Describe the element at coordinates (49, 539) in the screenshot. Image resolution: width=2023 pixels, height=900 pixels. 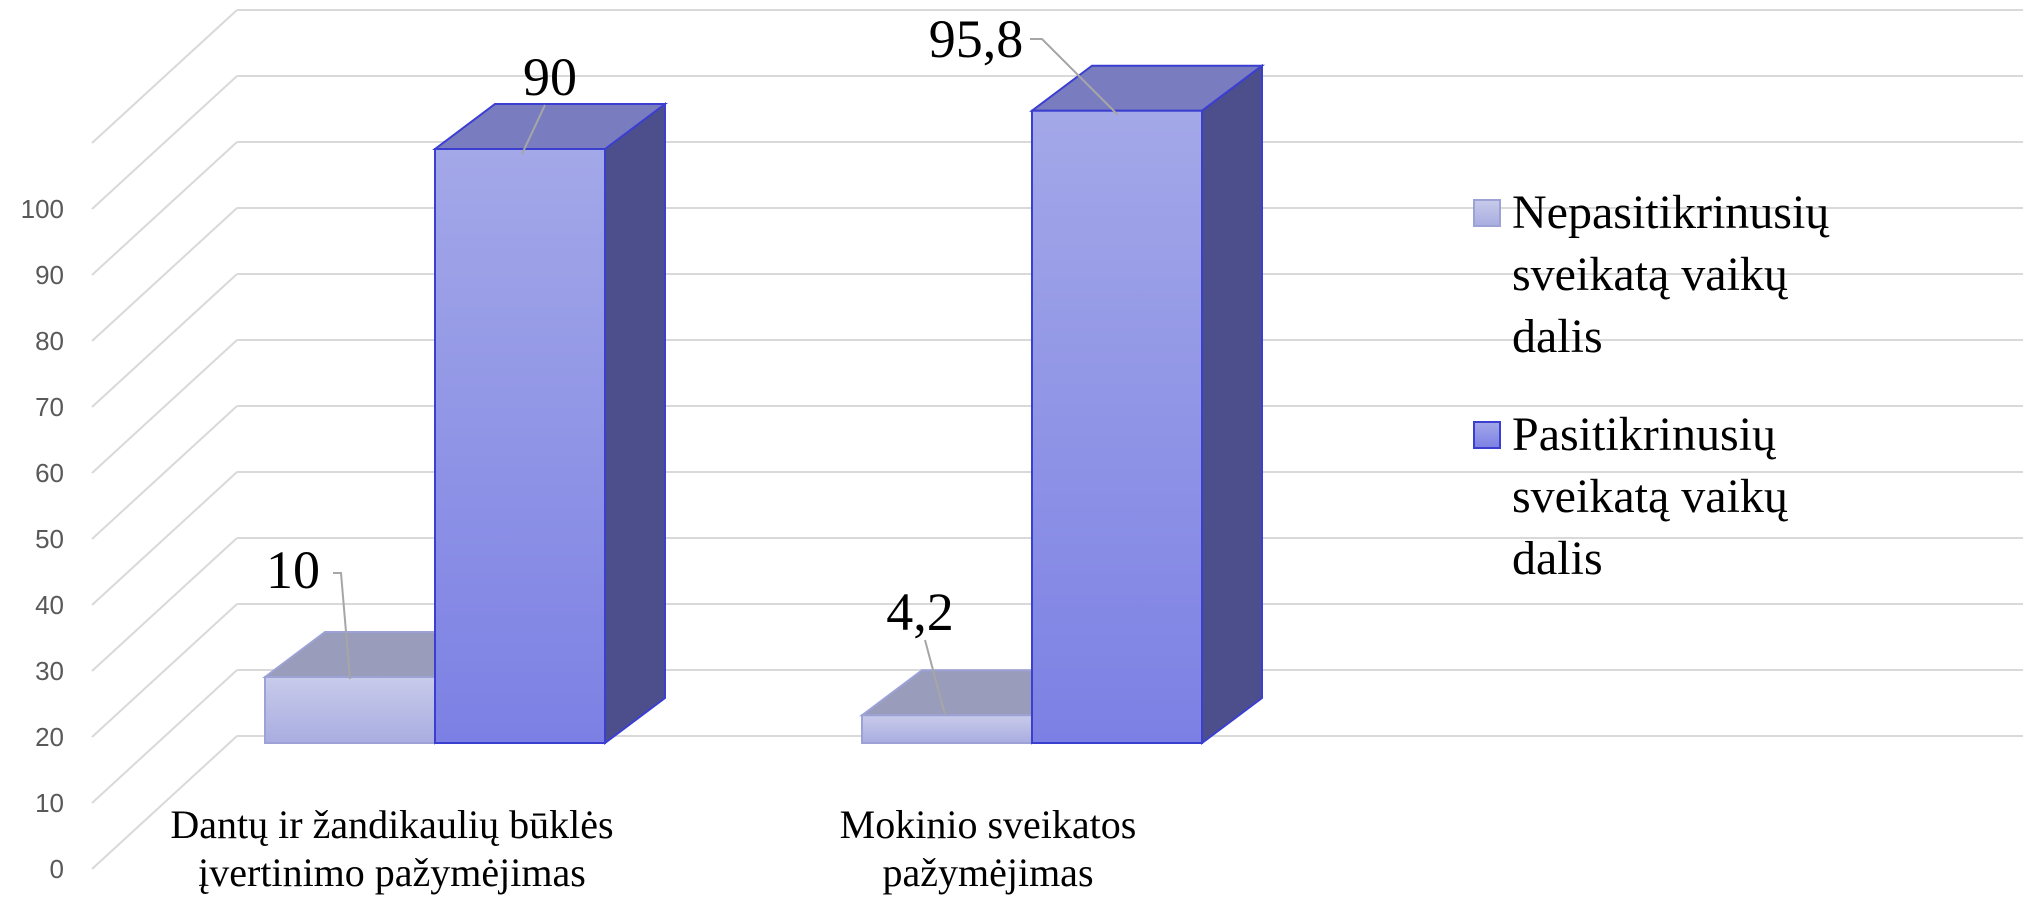
I see `y-tick-label: 50` at that location.